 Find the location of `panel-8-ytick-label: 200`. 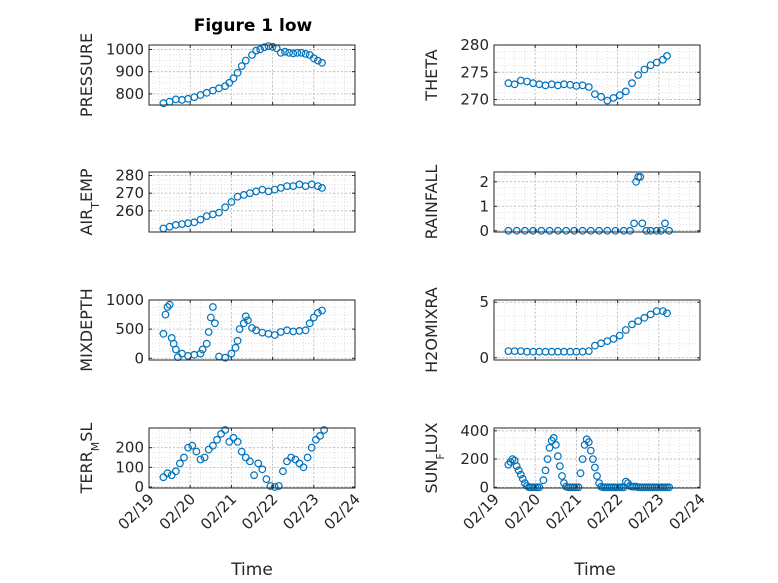

panel-8-ytick-label: 200 is located at coordinates (474, 459).